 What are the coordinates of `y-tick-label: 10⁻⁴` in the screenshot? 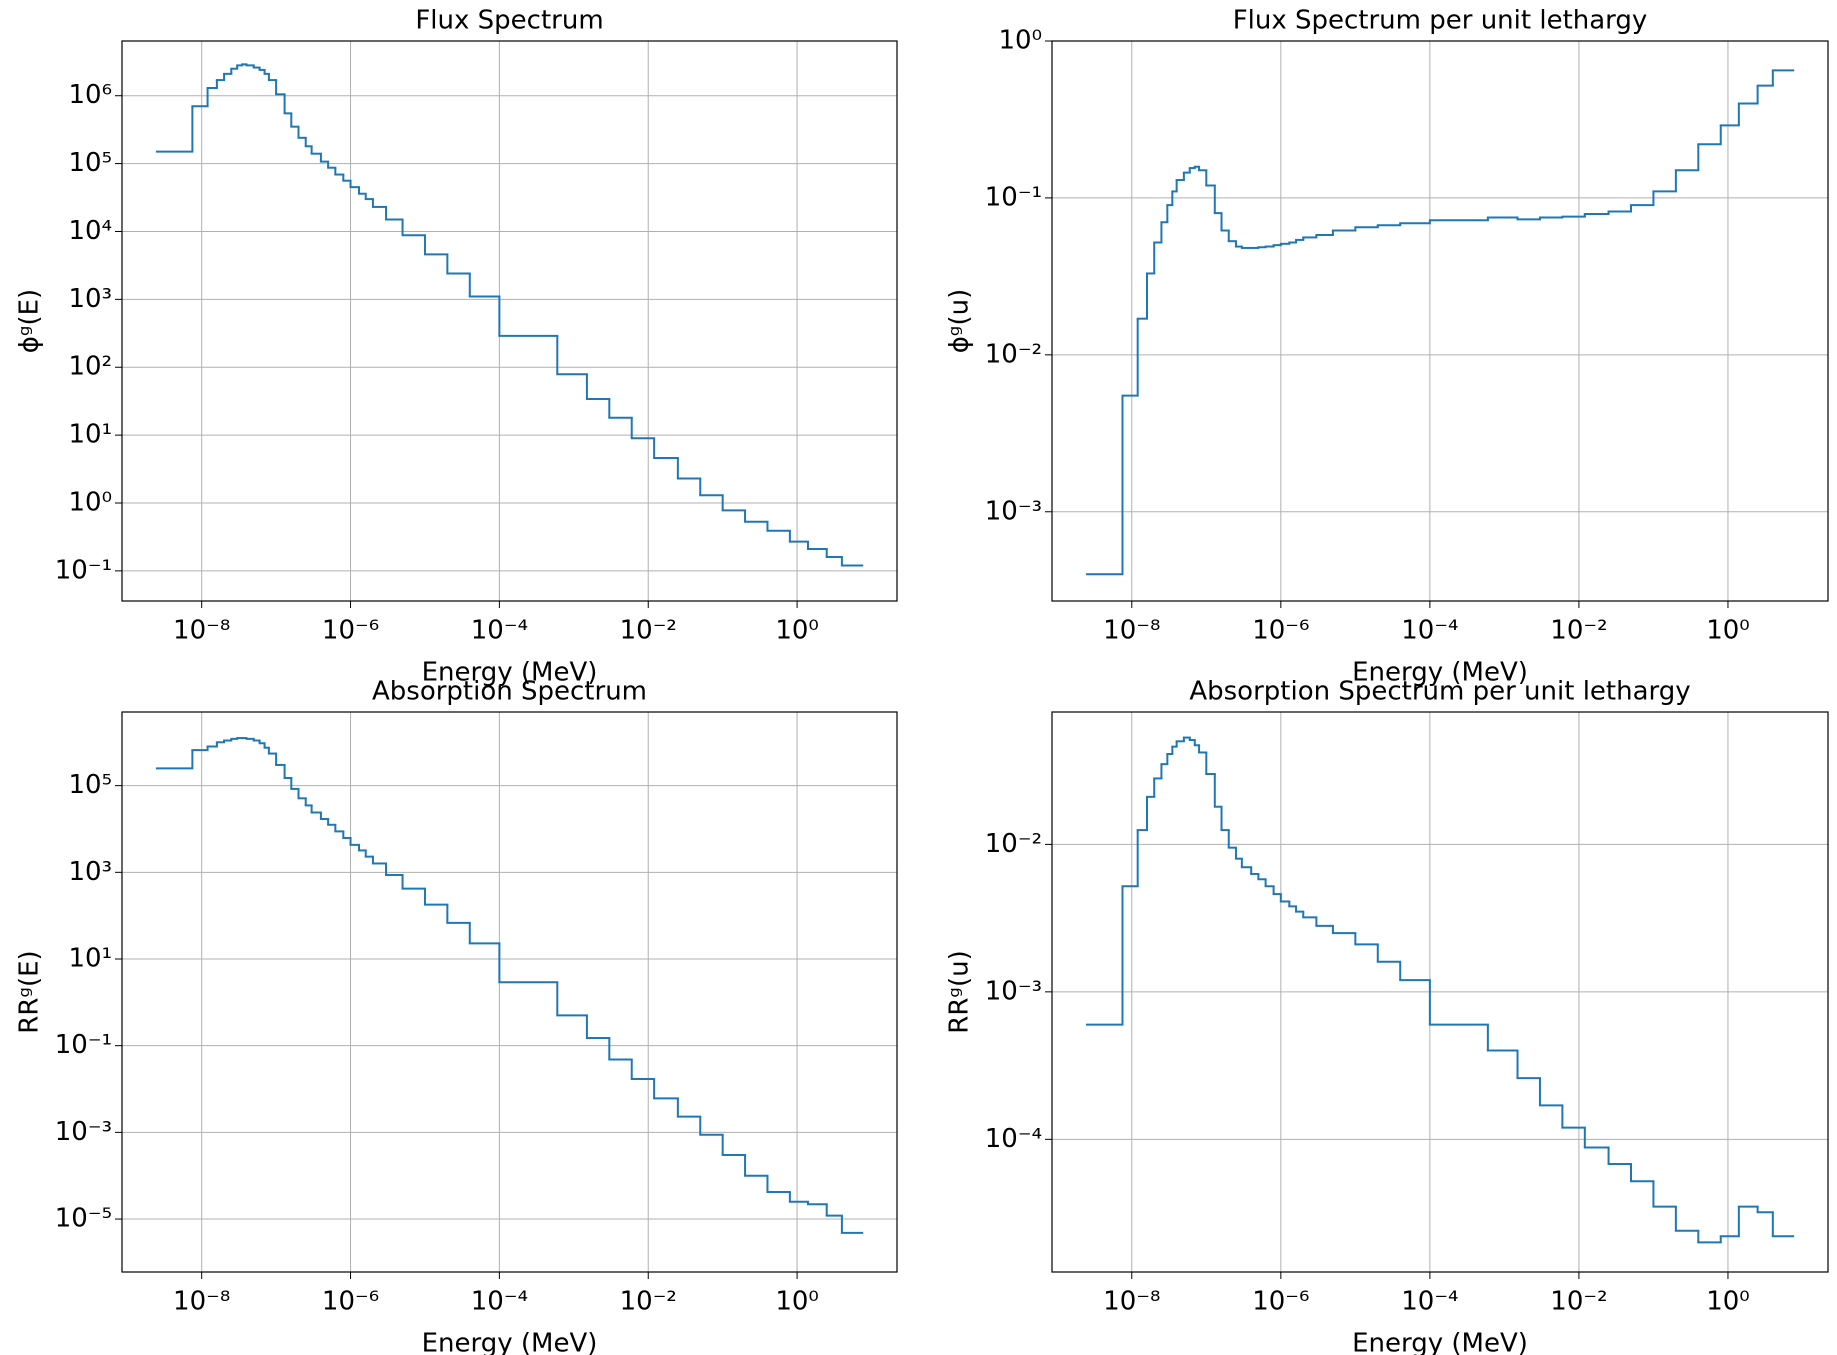 It's located at (1013, 1139).